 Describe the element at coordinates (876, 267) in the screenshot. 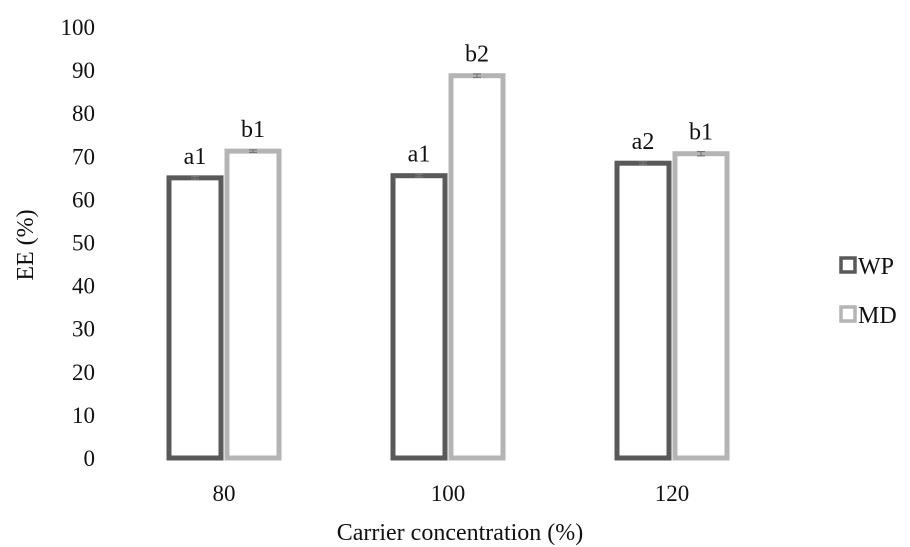

I see `legend-label-wp: WP` at that location.